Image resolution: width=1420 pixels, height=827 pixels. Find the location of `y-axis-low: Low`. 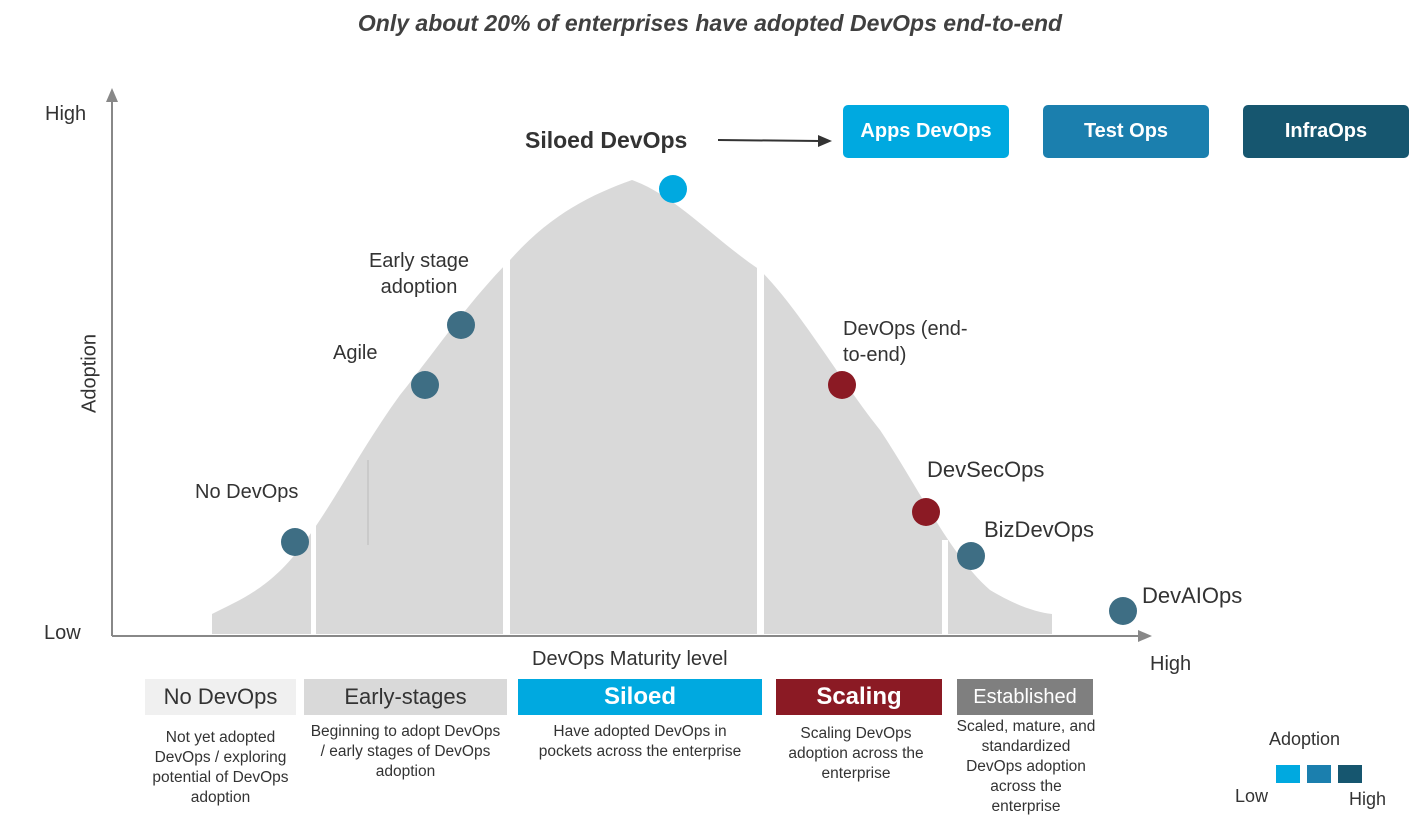

y-axis-low: Low is located at coordinates (62, 633).